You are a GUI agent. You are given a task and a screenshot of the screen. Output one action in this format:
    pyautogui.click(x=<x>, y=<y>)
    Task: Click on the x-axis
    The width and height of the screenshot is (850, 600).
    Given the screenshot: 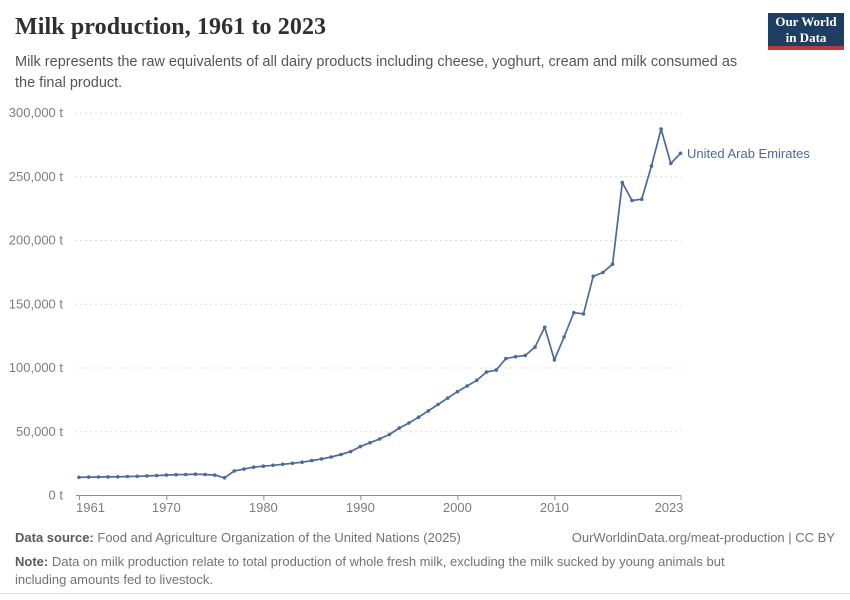 What is the action you would take?
    pyautogui.click(x=379, y=497)
    